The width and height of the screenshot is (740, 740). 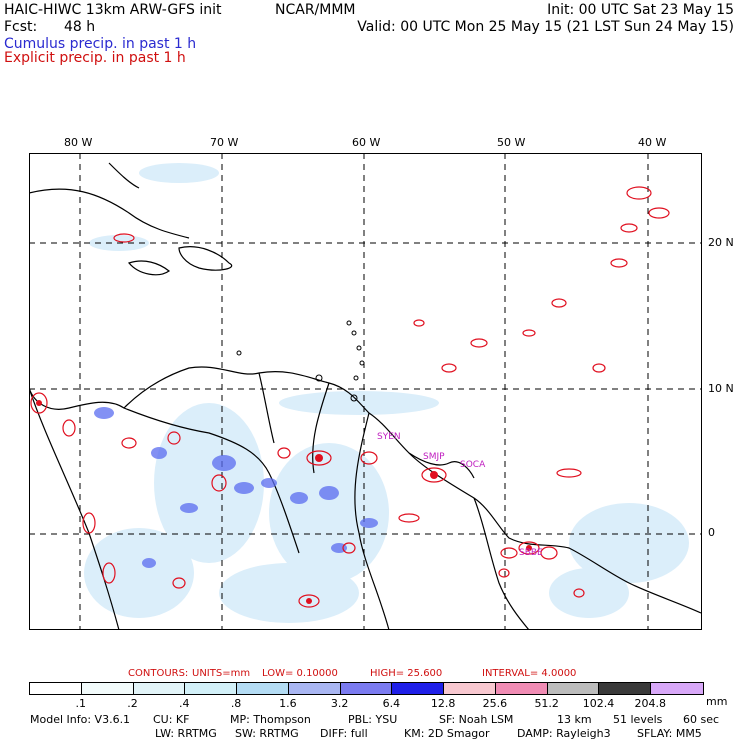 I want to click on model-info-sf: SF: Noah LSM, so click(x=476, y=719).